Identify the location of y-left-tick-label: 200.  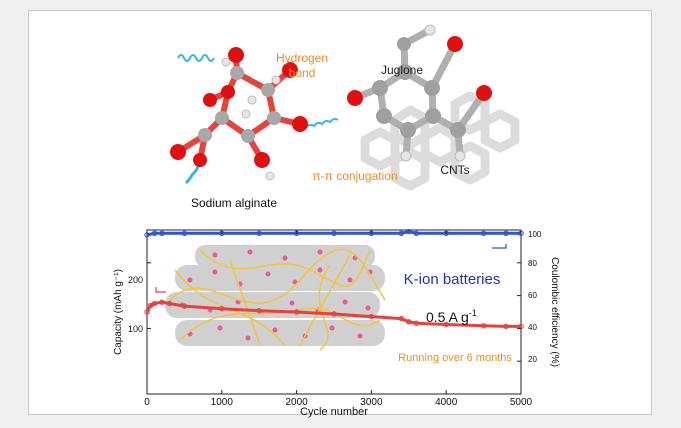
(135, 280).